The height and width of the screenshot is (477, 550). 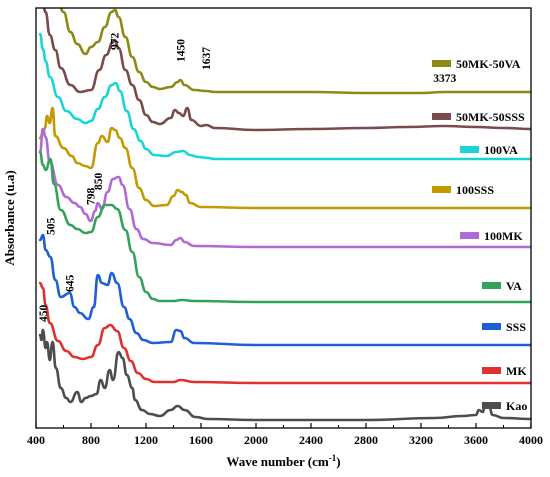 I want to click on legend-label: 50MK-50VA, so click(x=488, y=64).